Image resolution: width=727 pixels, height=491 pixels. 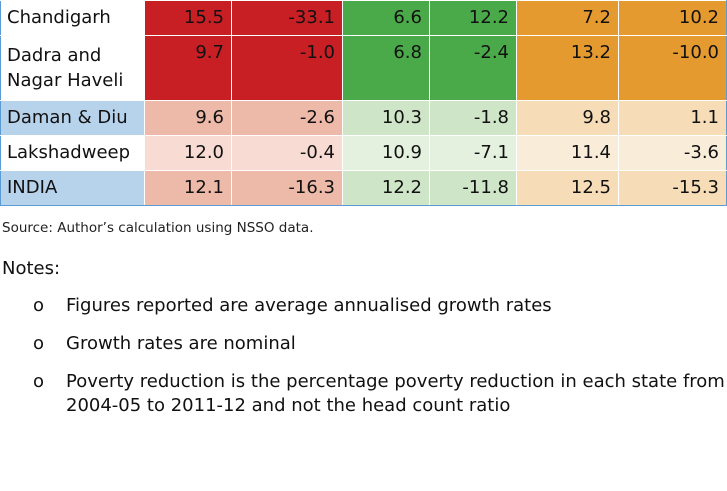 I want to click on table-cell: -10.0, so click(x=672, y=68).